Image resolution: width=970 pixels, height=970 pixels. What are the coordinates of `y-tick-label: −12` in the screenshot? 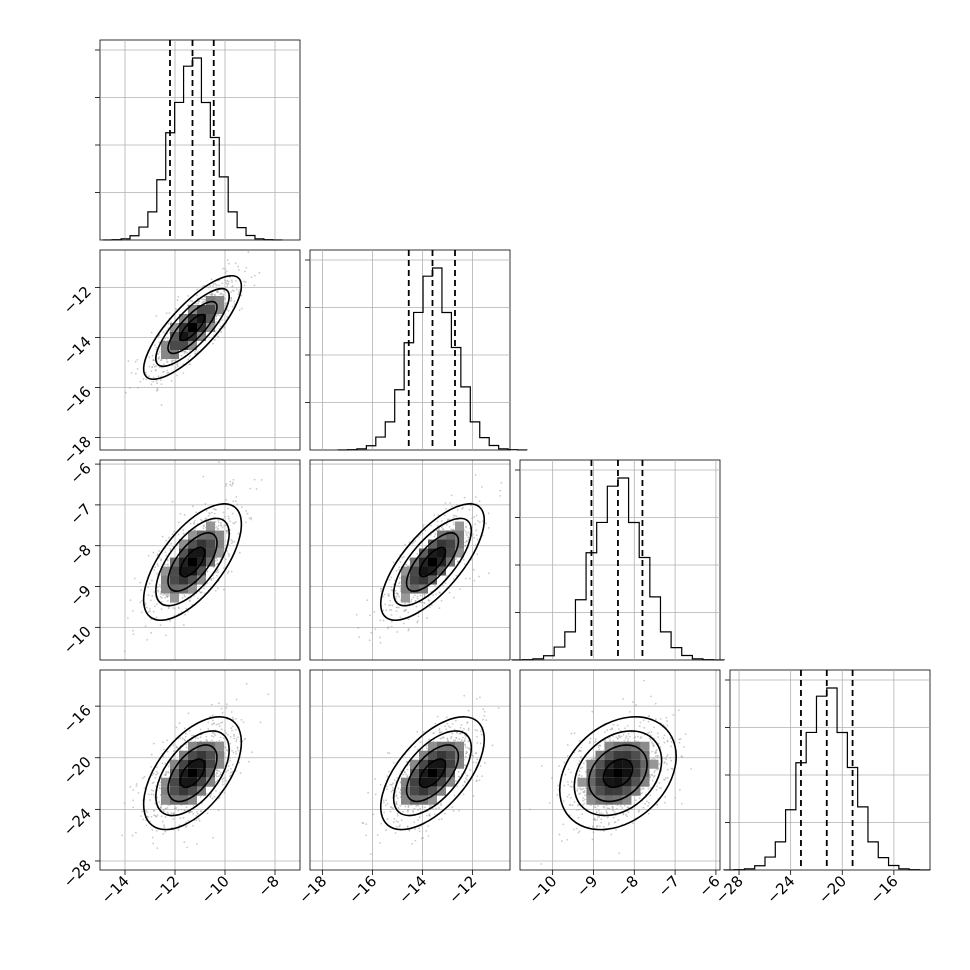 It's located at (77, 300).